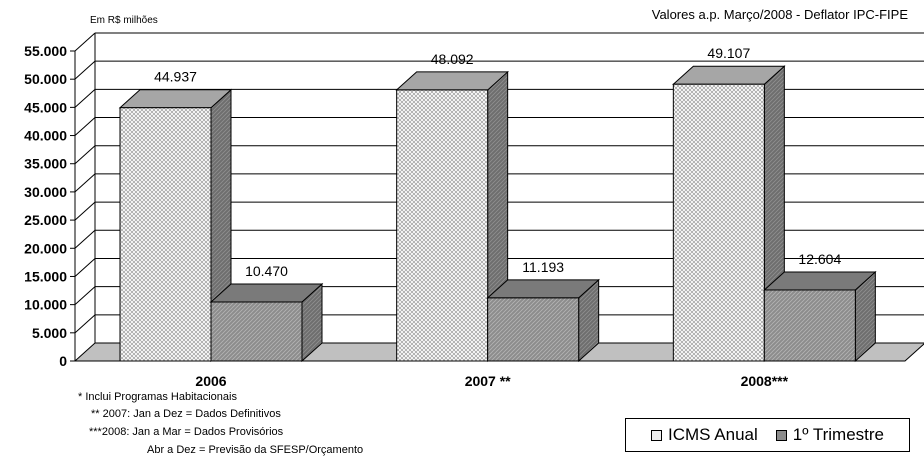 This screenshot has height=460, width=924. I want to click on y-tick-label-2: 10.000, so click(45, 305).